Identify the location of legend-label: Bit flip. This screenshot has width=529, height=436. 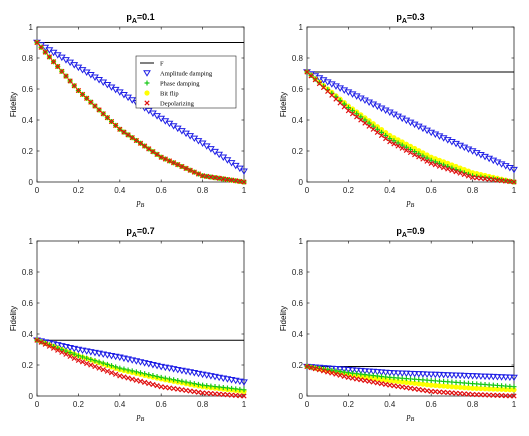
(169, 94).